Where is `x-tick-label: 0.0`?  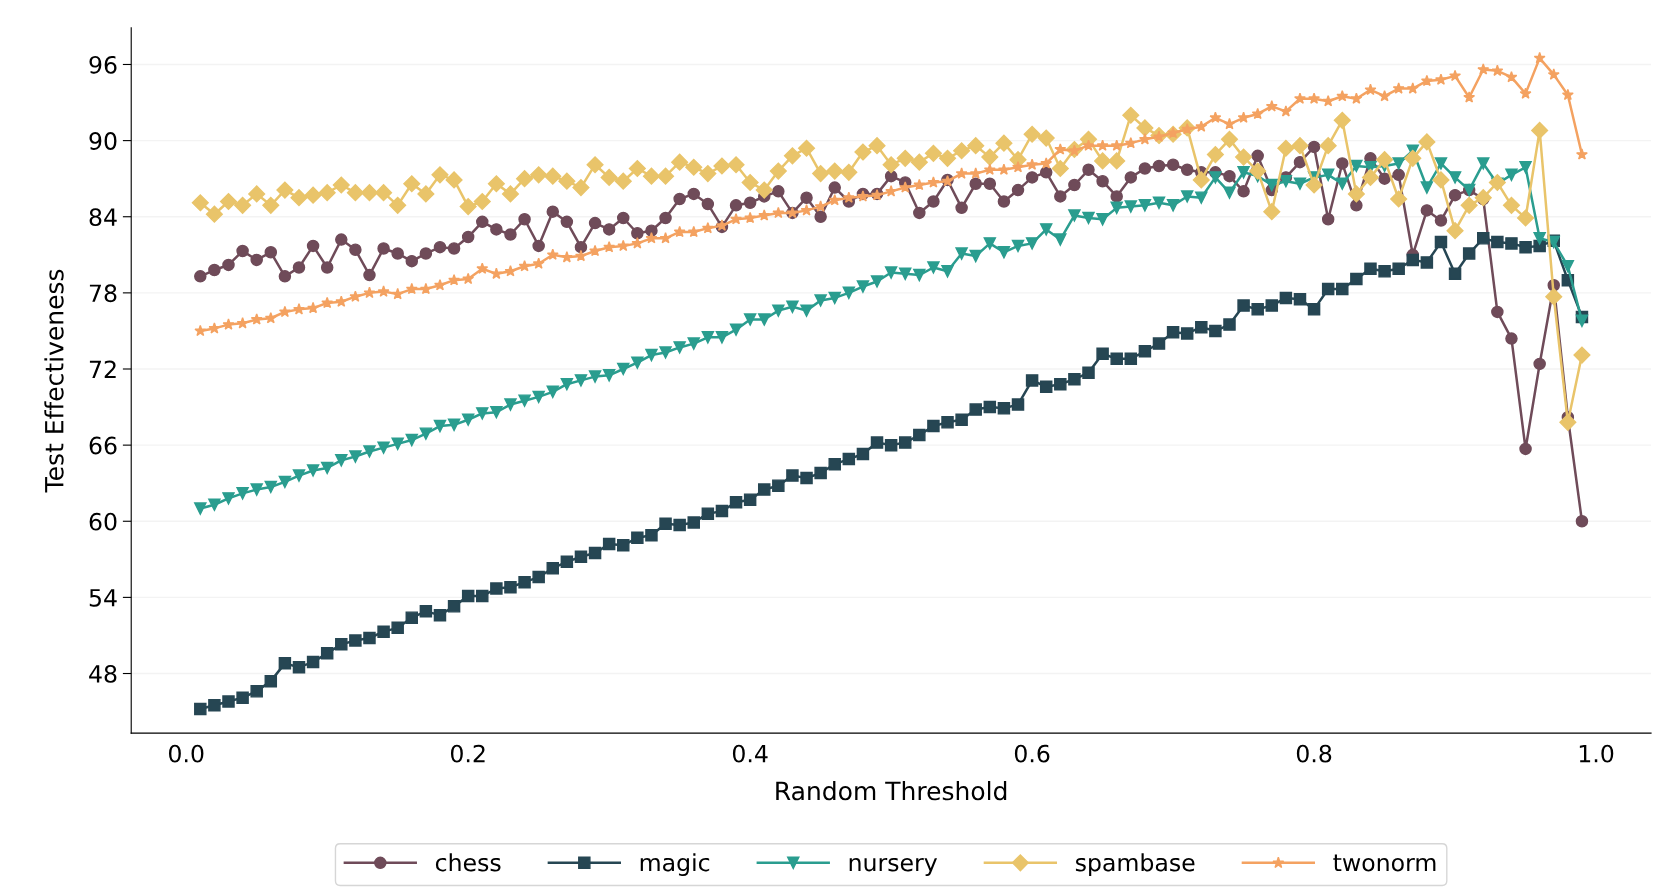 x-tick-label: 0.0 is located at coordinates (186, 753).